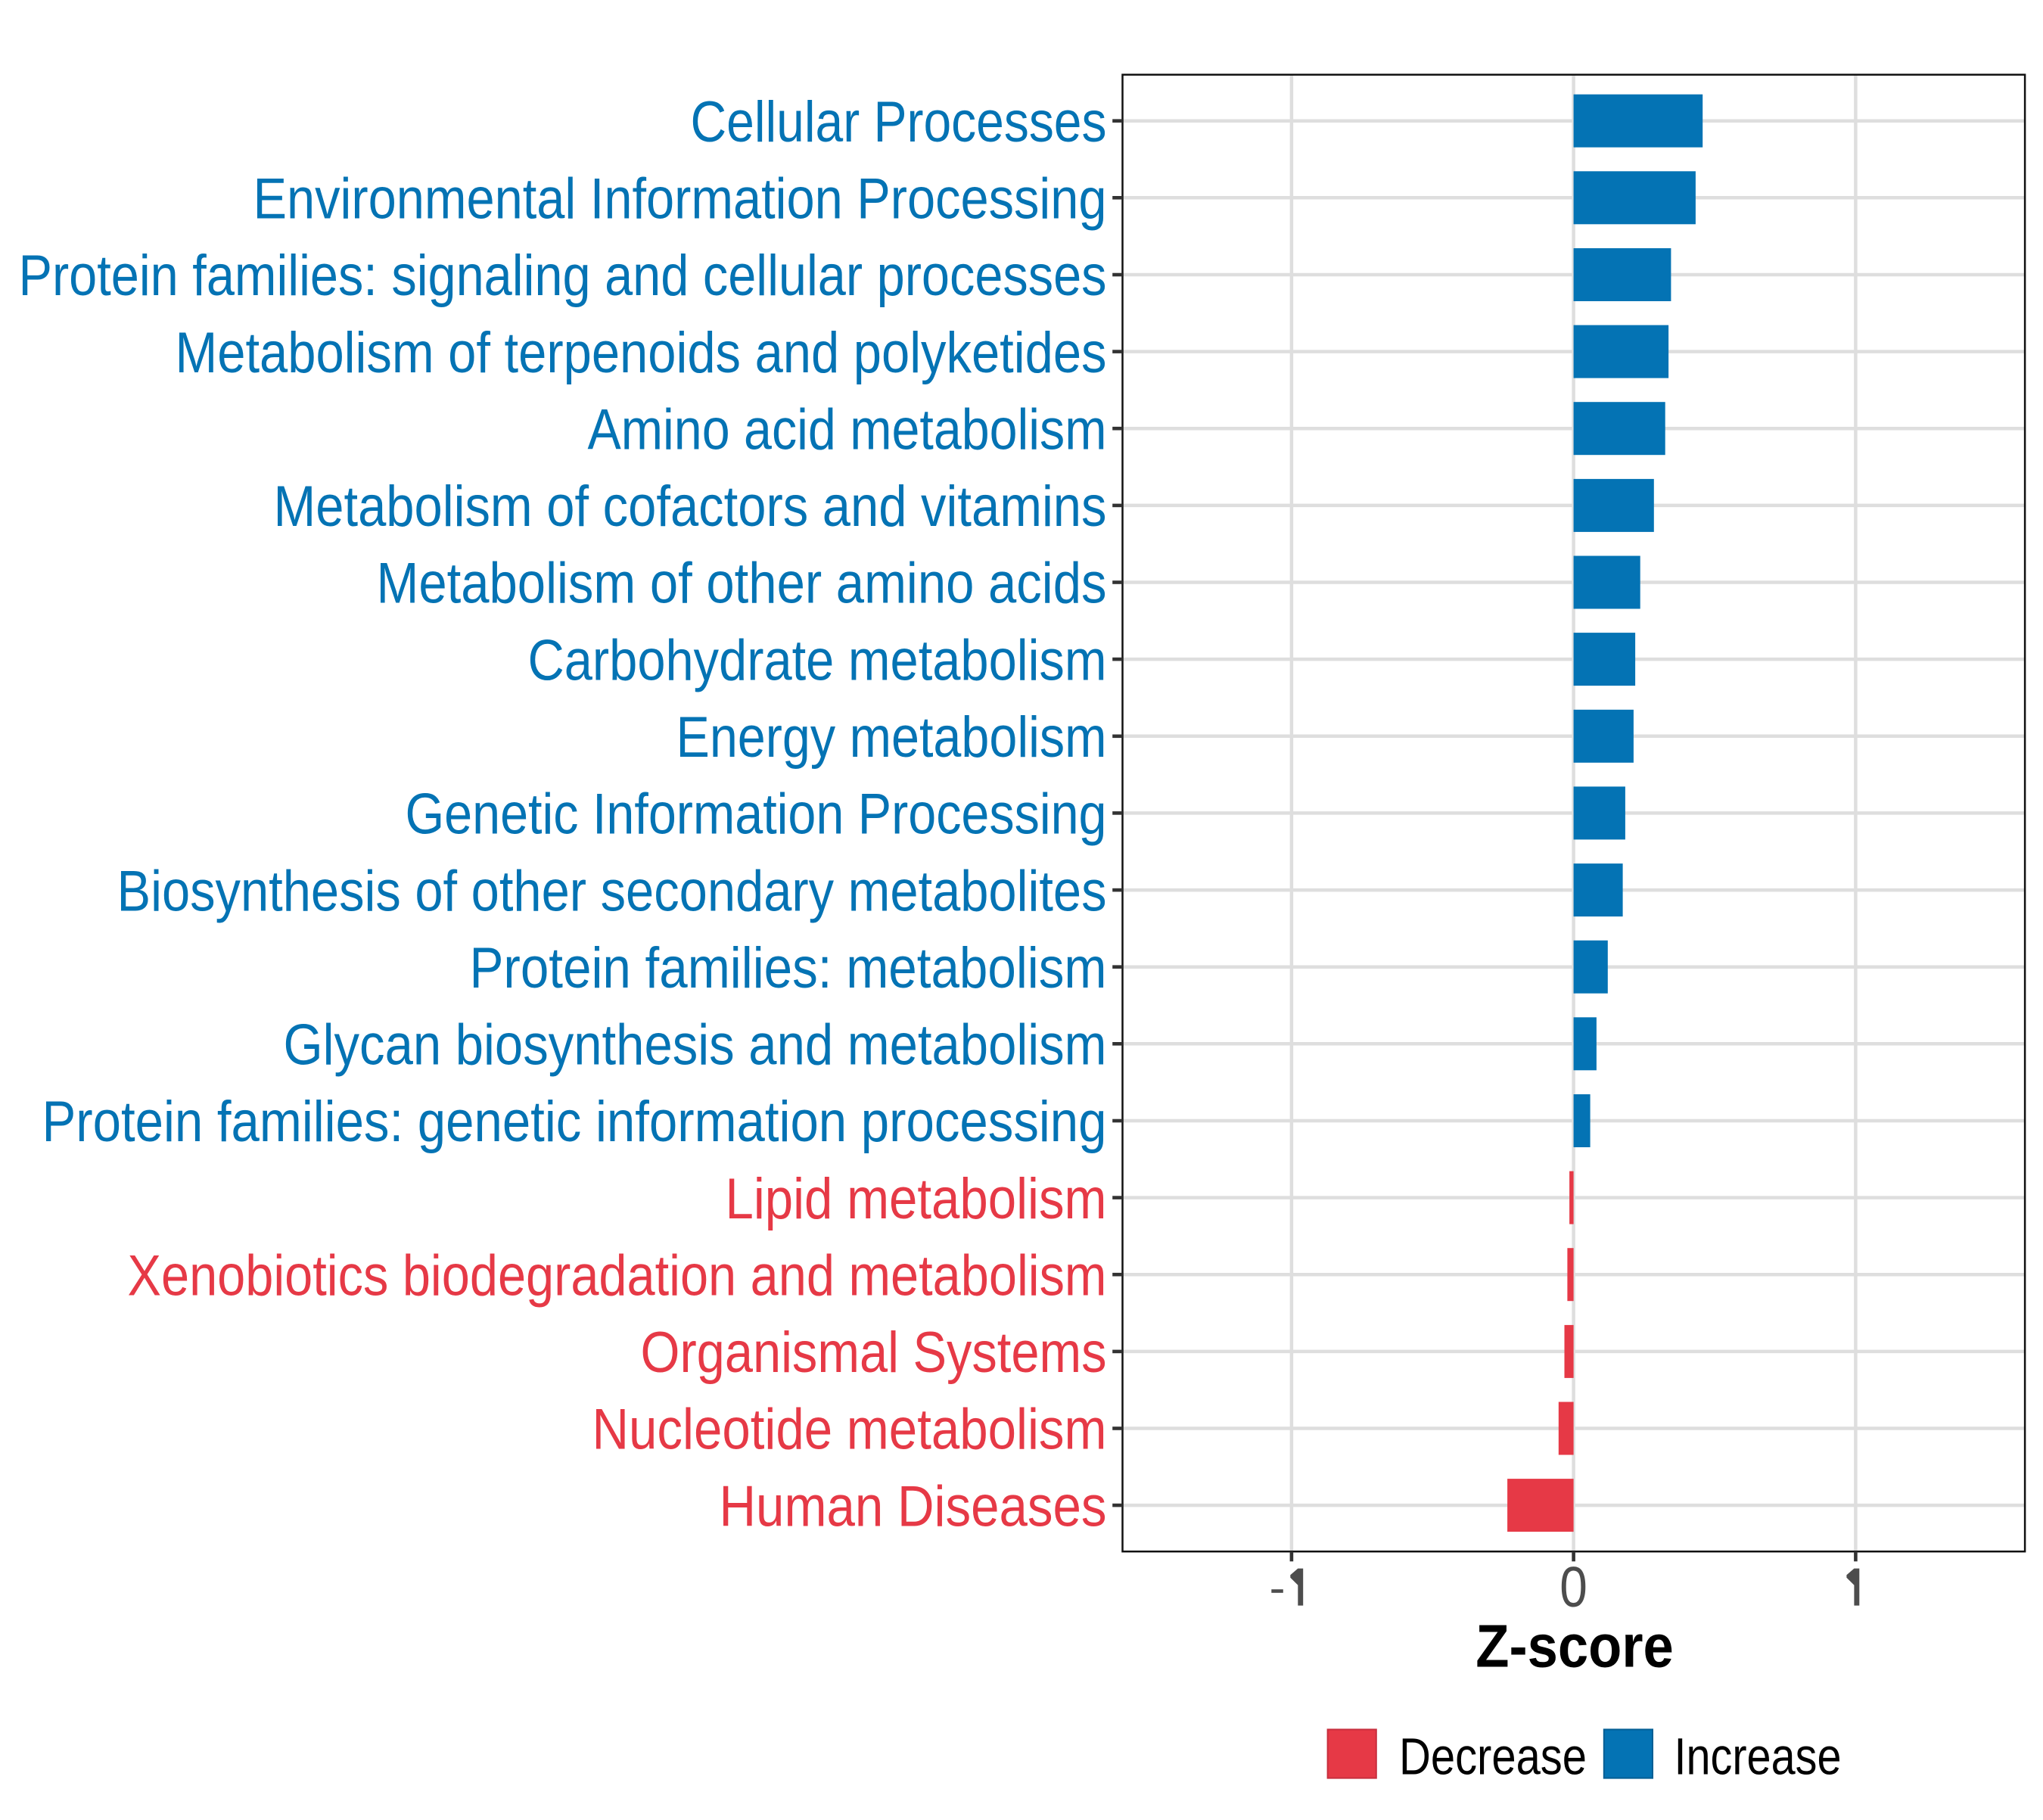  I want to click on svg-text: Increase, so click(1759, 1756).